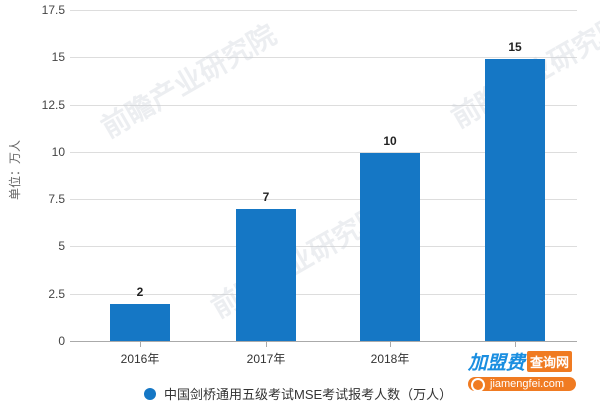  What do you see at coordinates (390, 359) in the screenshot?
I see `x-tick-label: 2018年` at bounding box center [390, 359].